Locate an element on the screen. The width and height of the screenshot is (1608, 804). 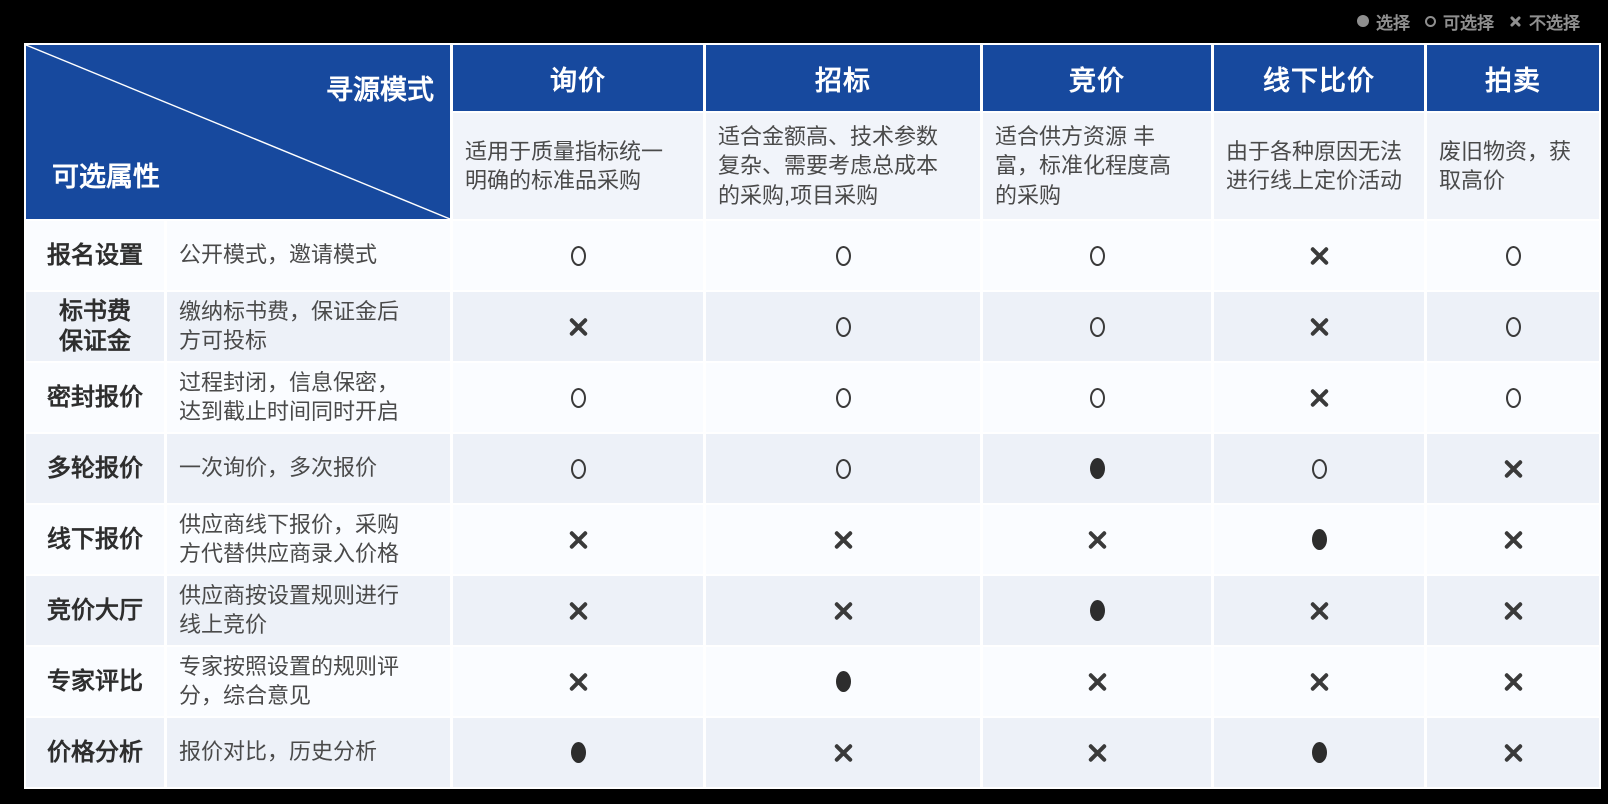
legend-item-circle: 可选择 is located at coordinates (1459, 21).